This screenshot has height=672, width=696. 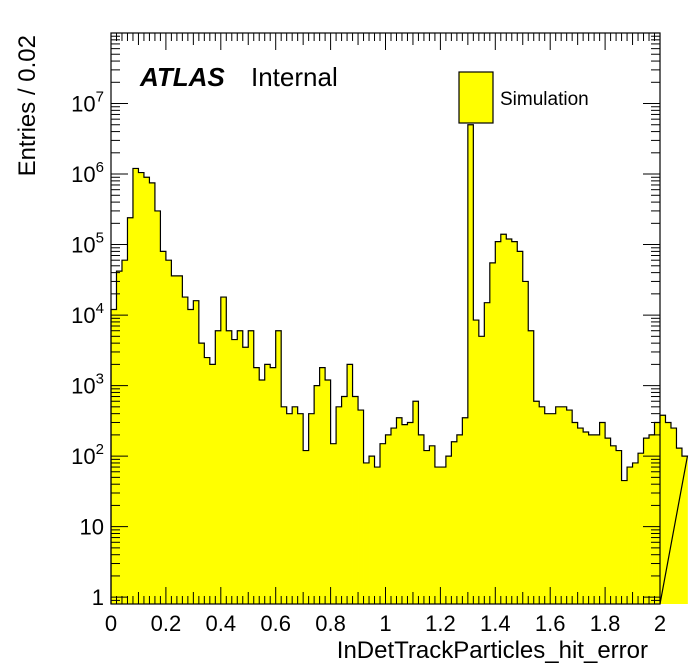 What do you see at coordinates (492, 650) in the screenshot?
I see `x-axis-title: InDetTrackParticles_hit_error` at bounding box center [492, 650].